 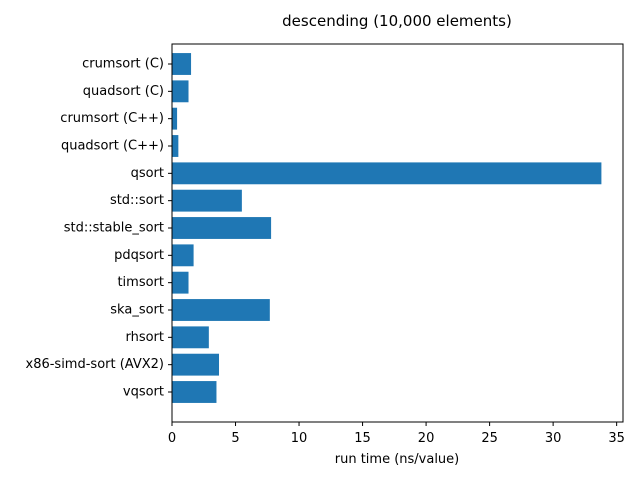 I want to click on x-tick-label-1: 5, so click(x=235, y=438).